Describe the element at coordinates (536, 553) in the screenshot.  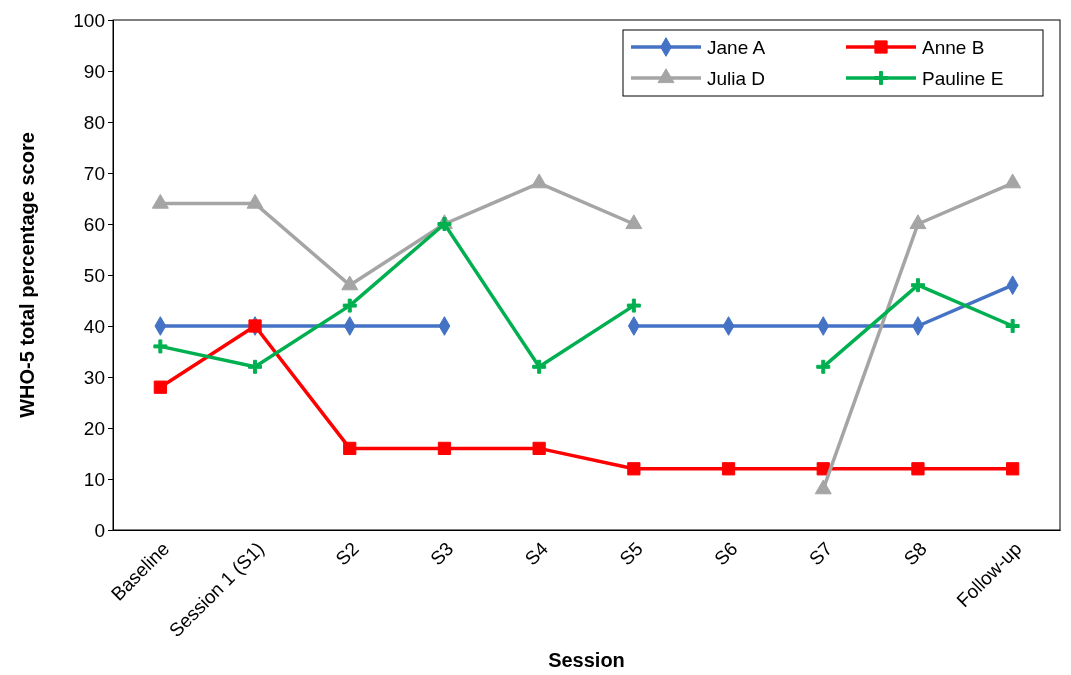
I see `x-tick-label: S4` at that location.